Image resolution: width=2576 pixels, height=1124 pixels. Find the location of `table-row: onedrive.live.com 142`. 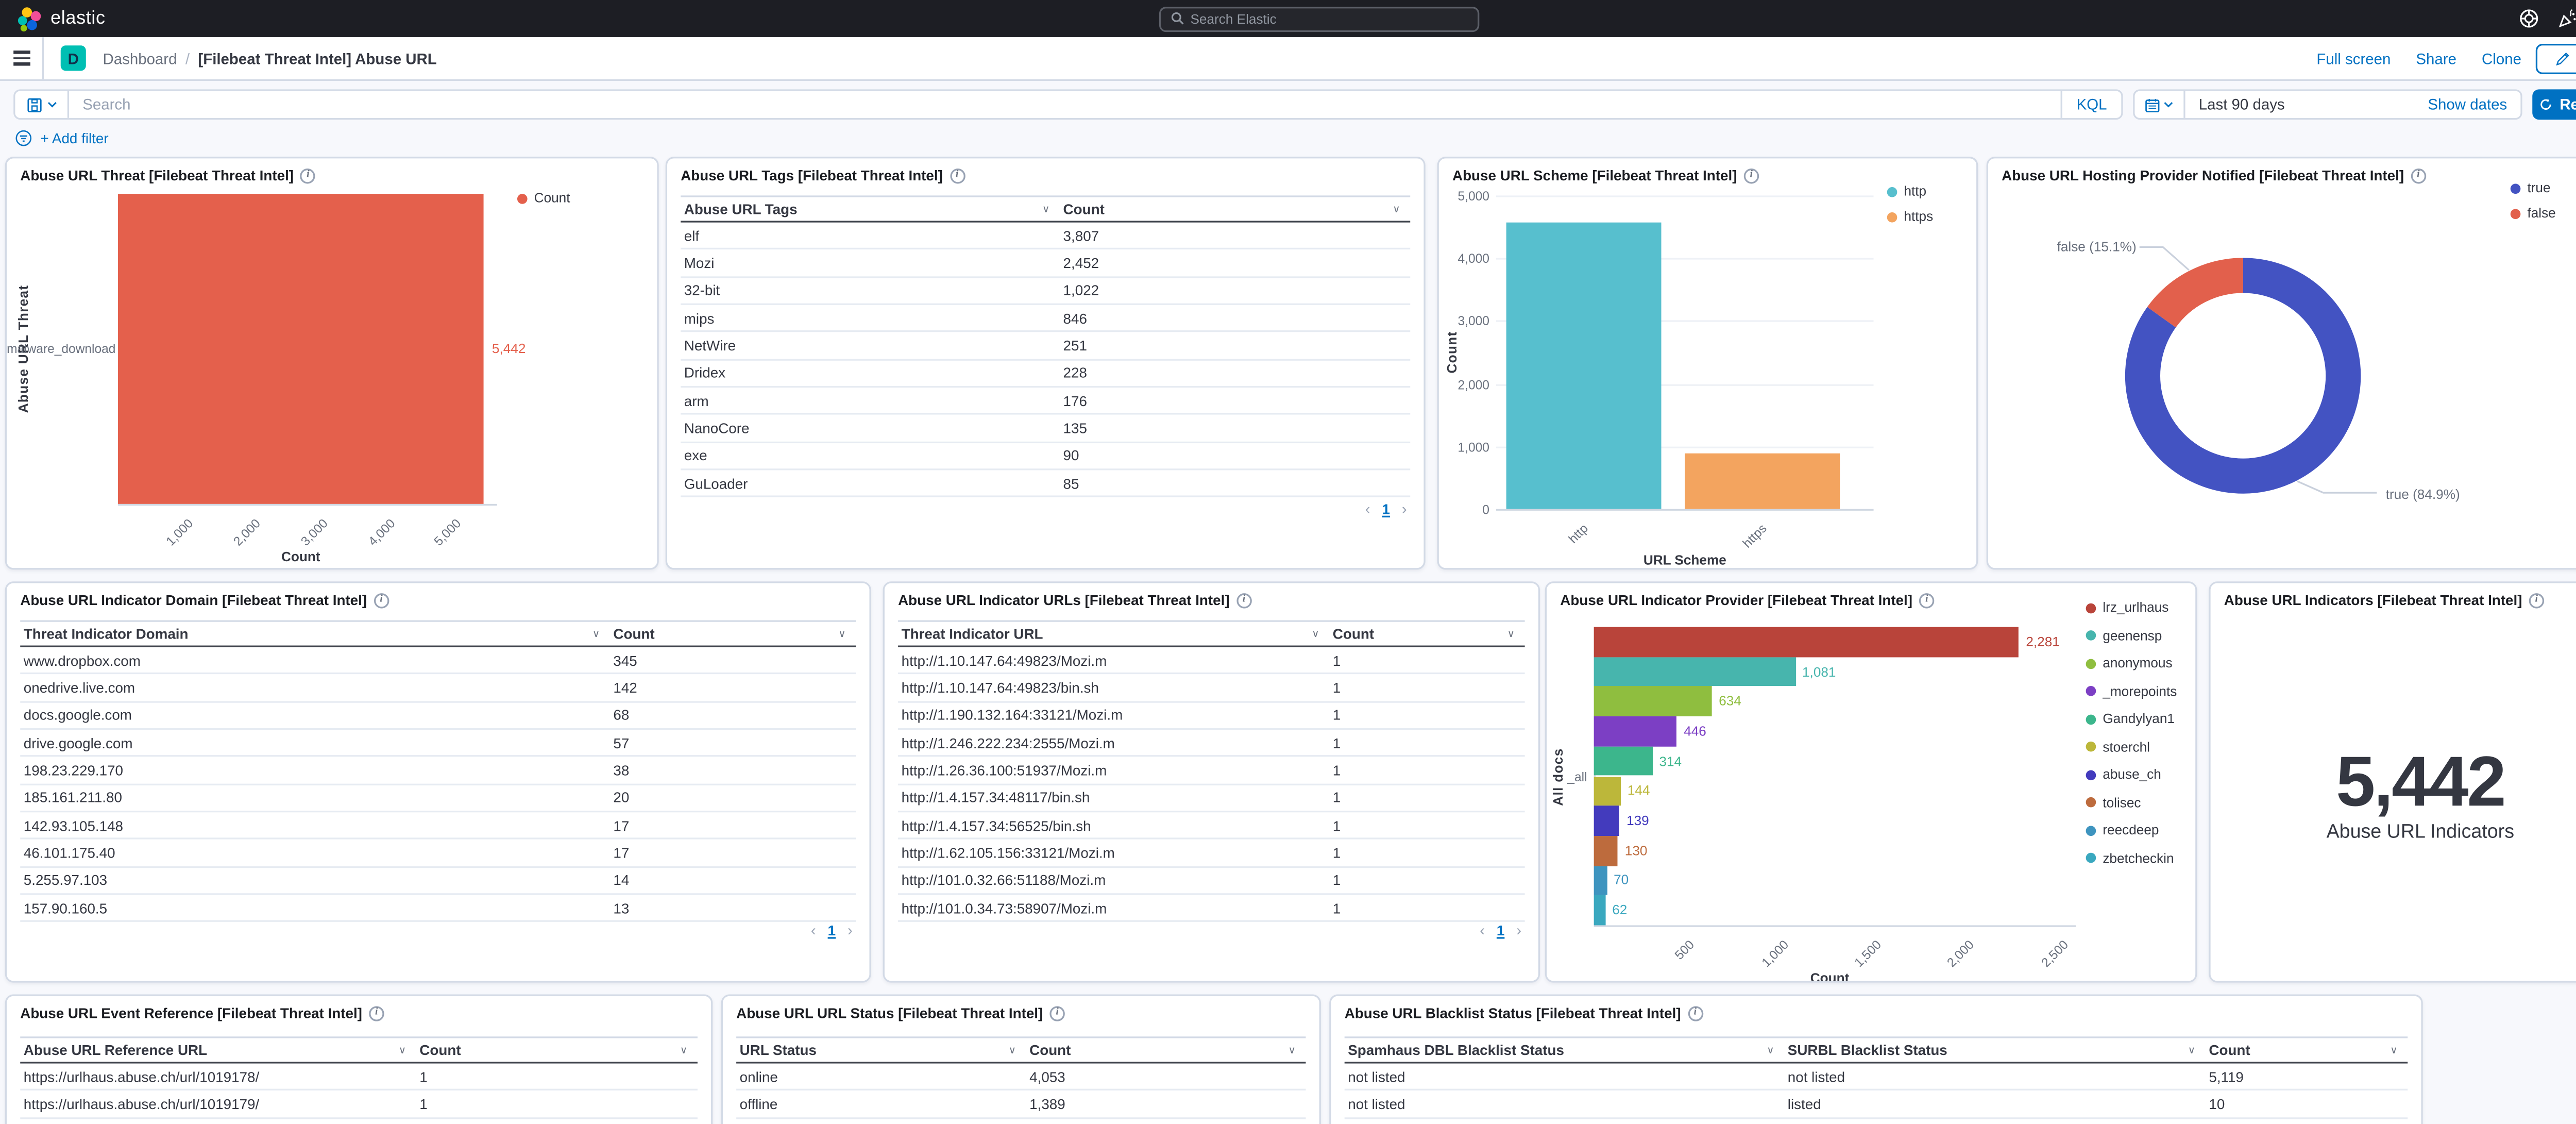

table-row: onedrive.live.com 142 is located at coordinates (438, 688).